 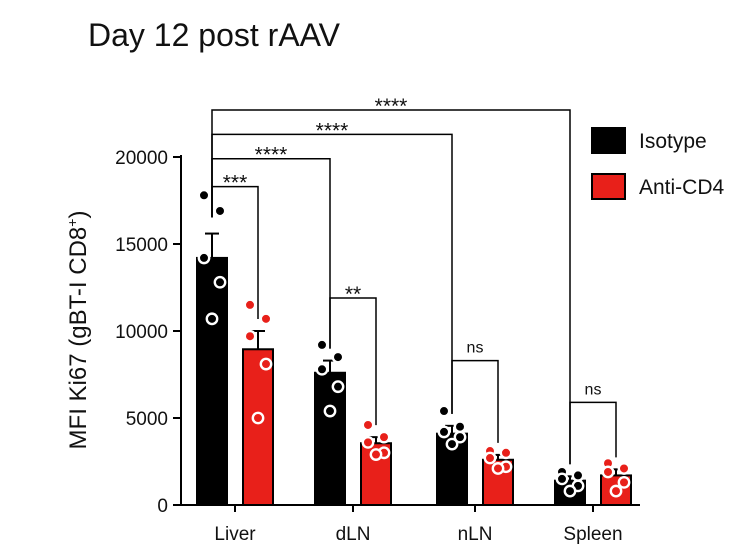 I want to click on legend: Isotype Anti-CD4, so click(x=658, y=163).